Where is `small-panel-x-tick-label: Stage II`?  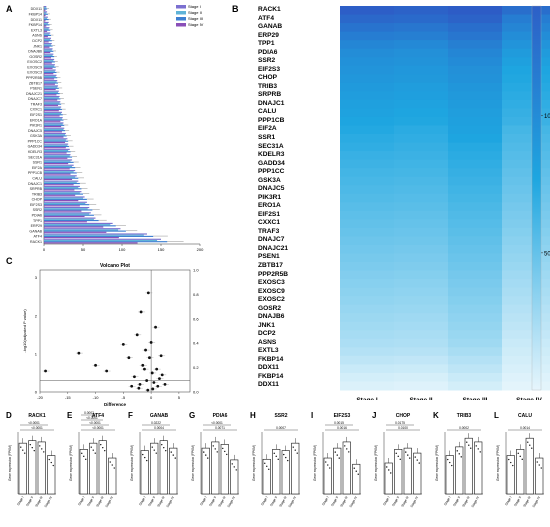
small-panel-x-tick-label: Stage II is located at coordinates (334, 501).